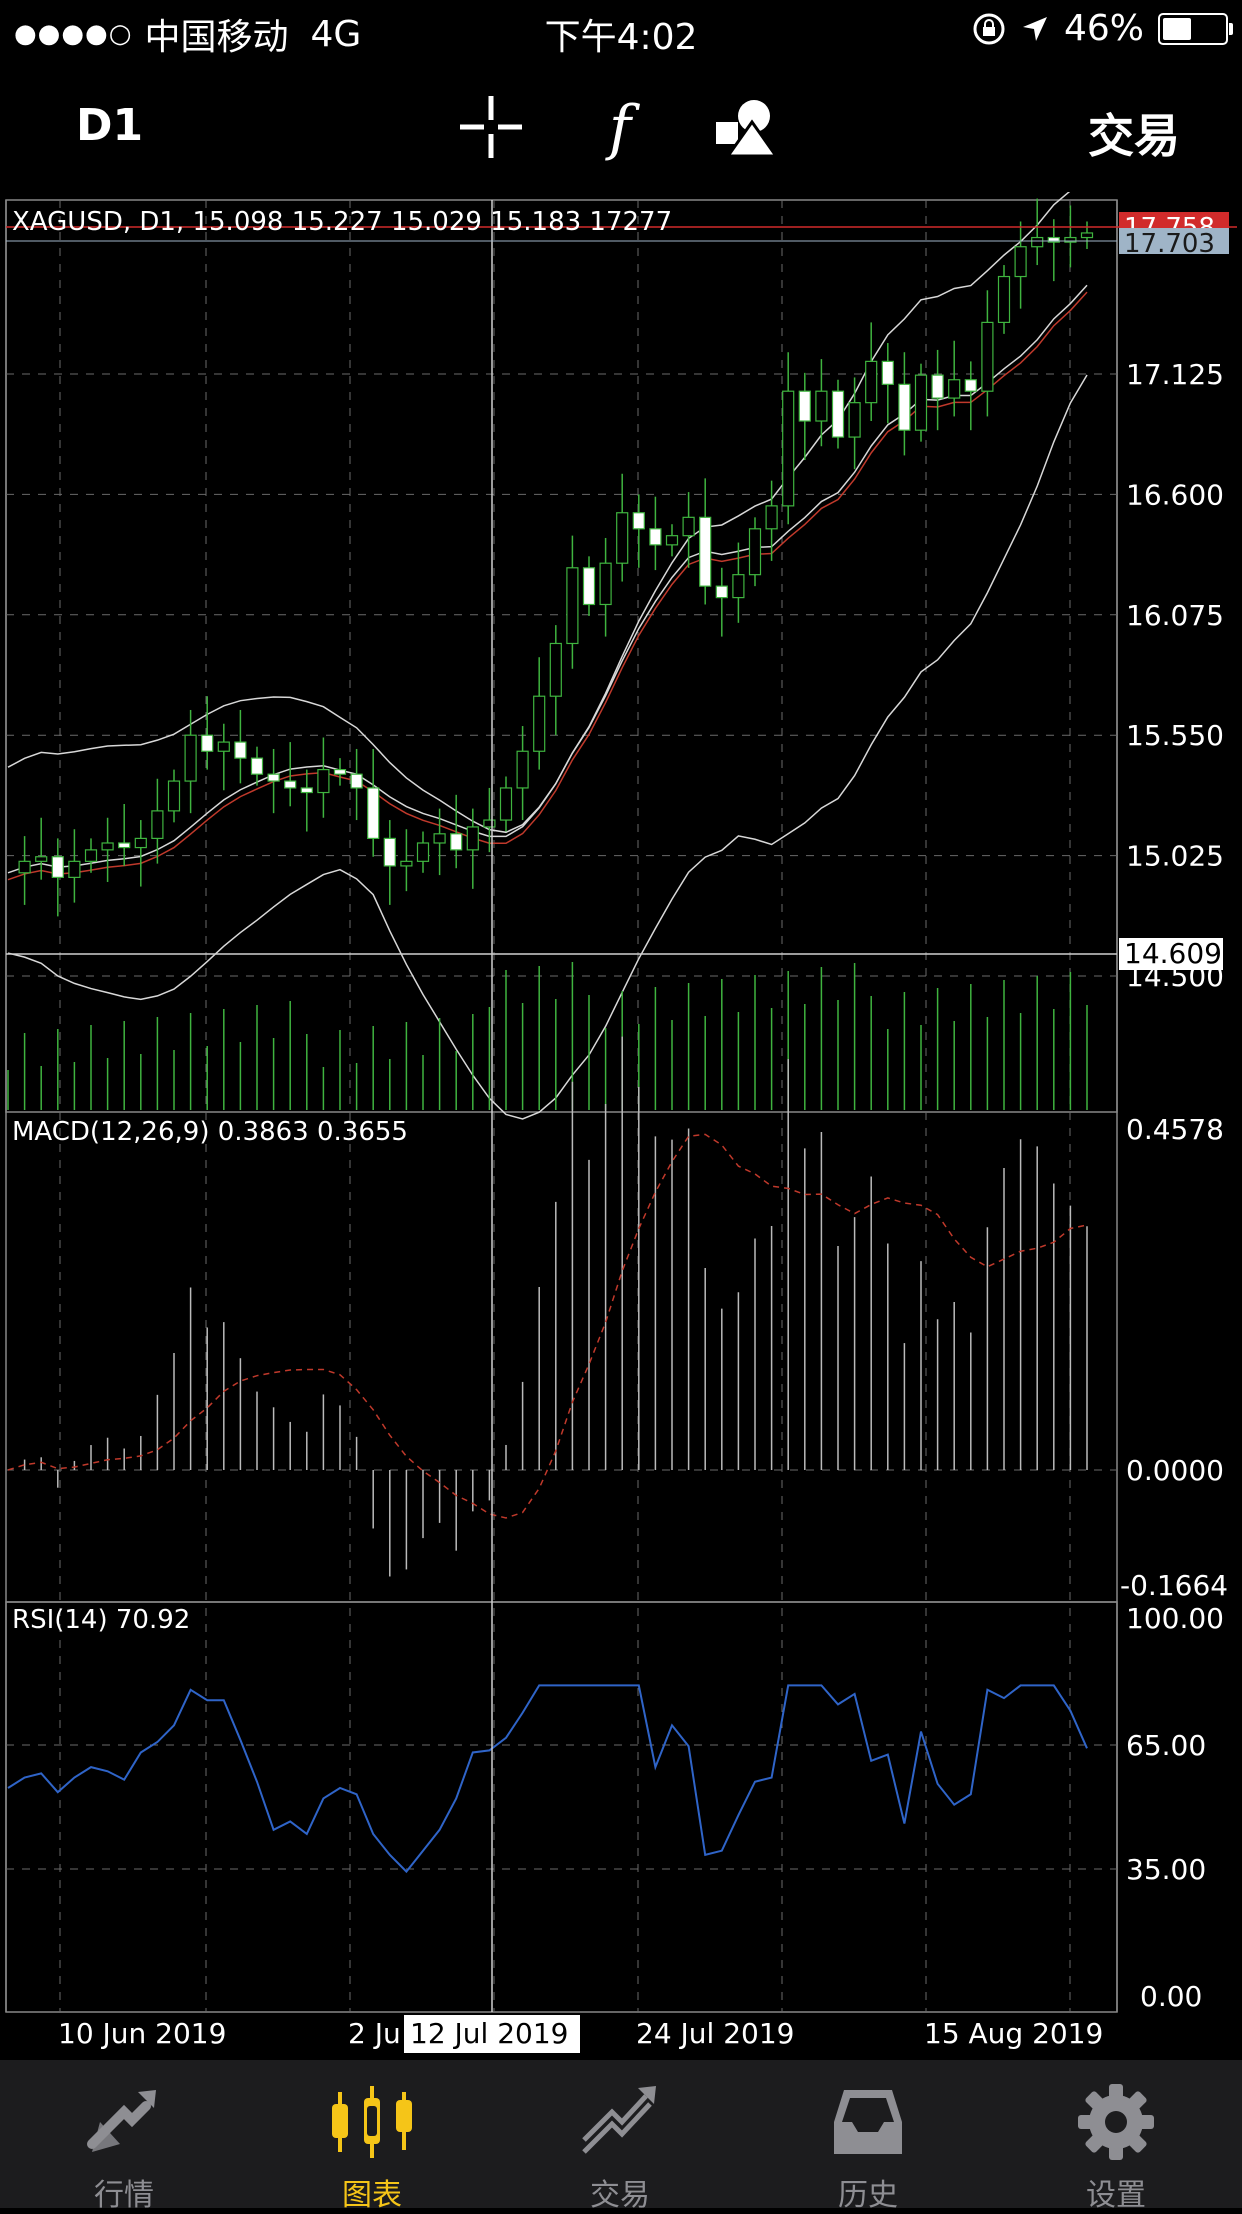  Describe the element at coordinates (124, 2136) in the screenshot. I see `tab-quotes: 行情` at that location.